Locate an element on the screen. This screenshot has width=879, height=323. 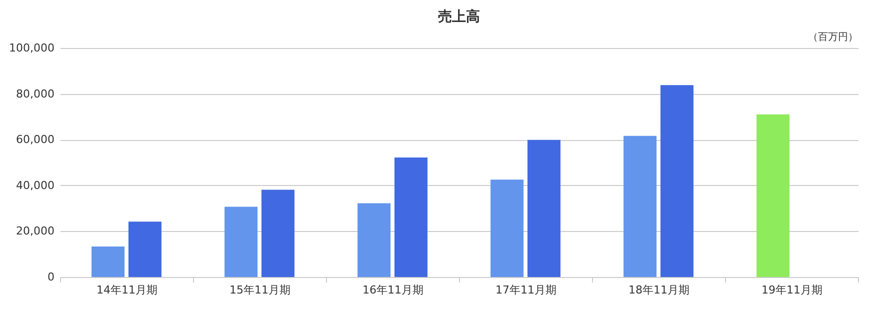
y-tick-label: 20,000 is located at coordinates (35, 231).